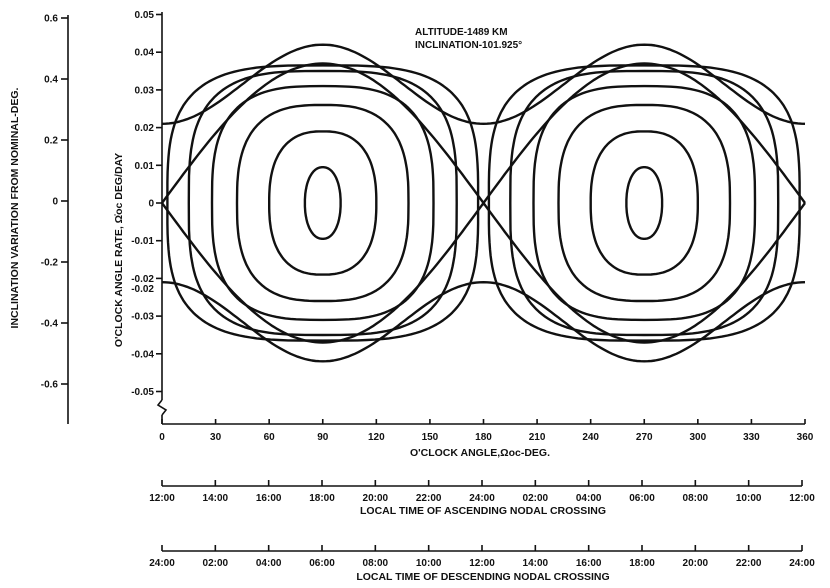 The width and height of the screenshot is (830, 588). Describe the element at coordinates (749, 563) in the screenshot. I see `descending-time-tick-label: 22:00` at that location.